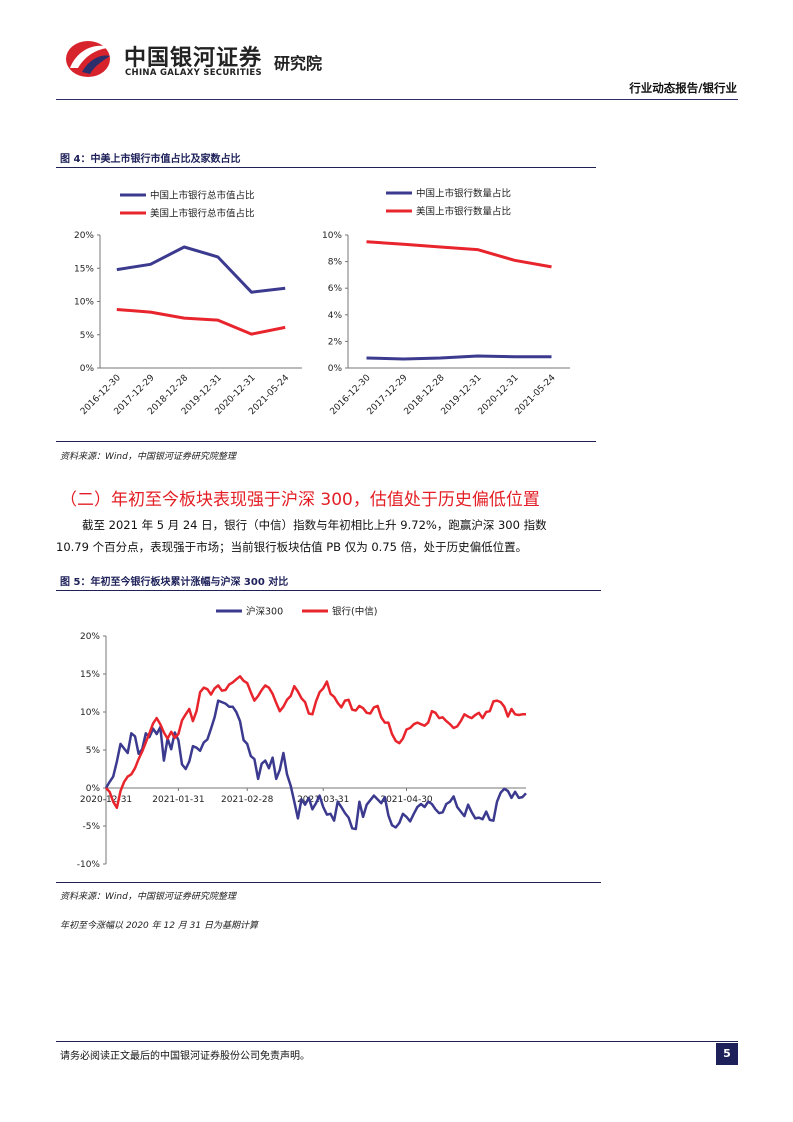 The width and height of the screenshot is (793, 1122). What do you see at coordinates (536, 395) in the screenshot?
I see `x-tick-label: 2021-05-24` at bounding box center [536, 395].